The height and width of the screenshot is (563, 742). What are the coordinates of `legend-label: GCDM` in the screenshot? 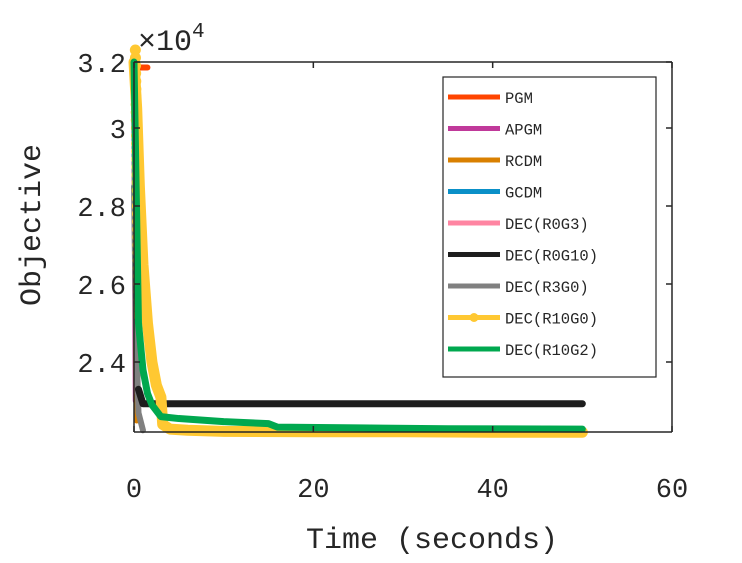 It's located at (523, 194).